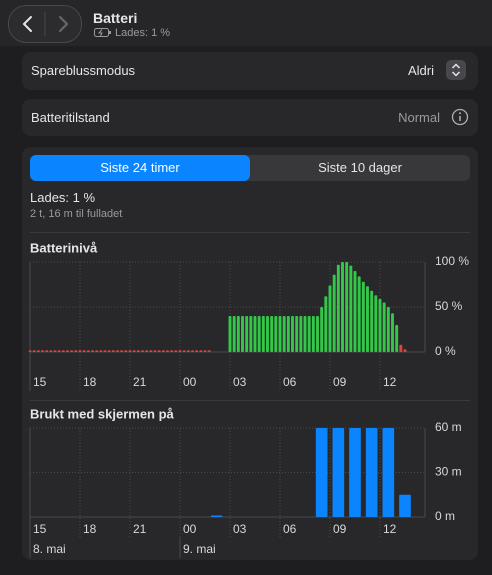  Describe the element at coordinates (360, 167) in the screenshot. I see `tab: Siste 10 dager` at that location.